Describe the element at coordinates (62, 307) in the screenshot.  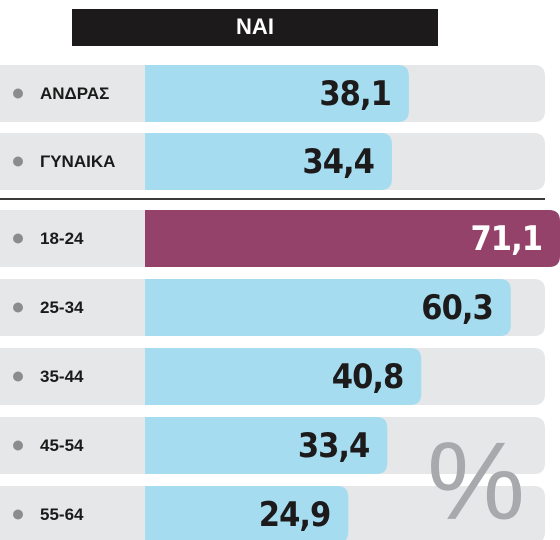
I see `category-label: 25-34` at that location.